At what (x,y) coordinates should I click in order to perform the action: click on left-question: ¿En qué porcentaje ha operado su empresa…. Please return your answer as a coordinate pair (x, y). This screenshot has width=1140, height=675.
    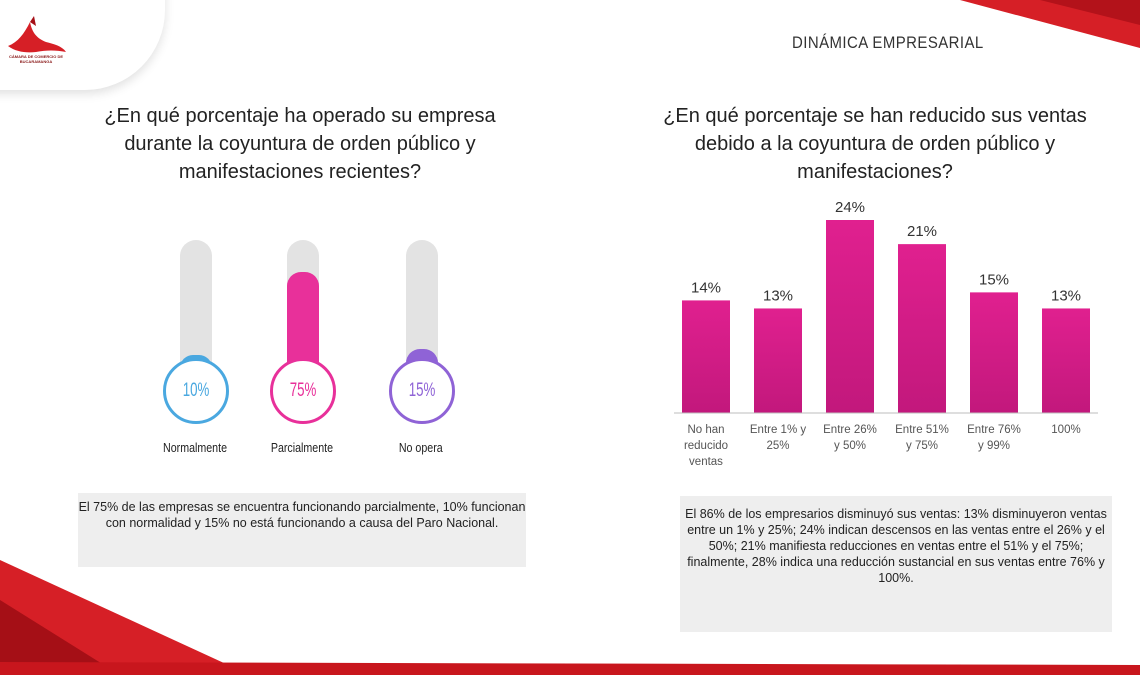
    Looking at the image, I should click on (300, 144).